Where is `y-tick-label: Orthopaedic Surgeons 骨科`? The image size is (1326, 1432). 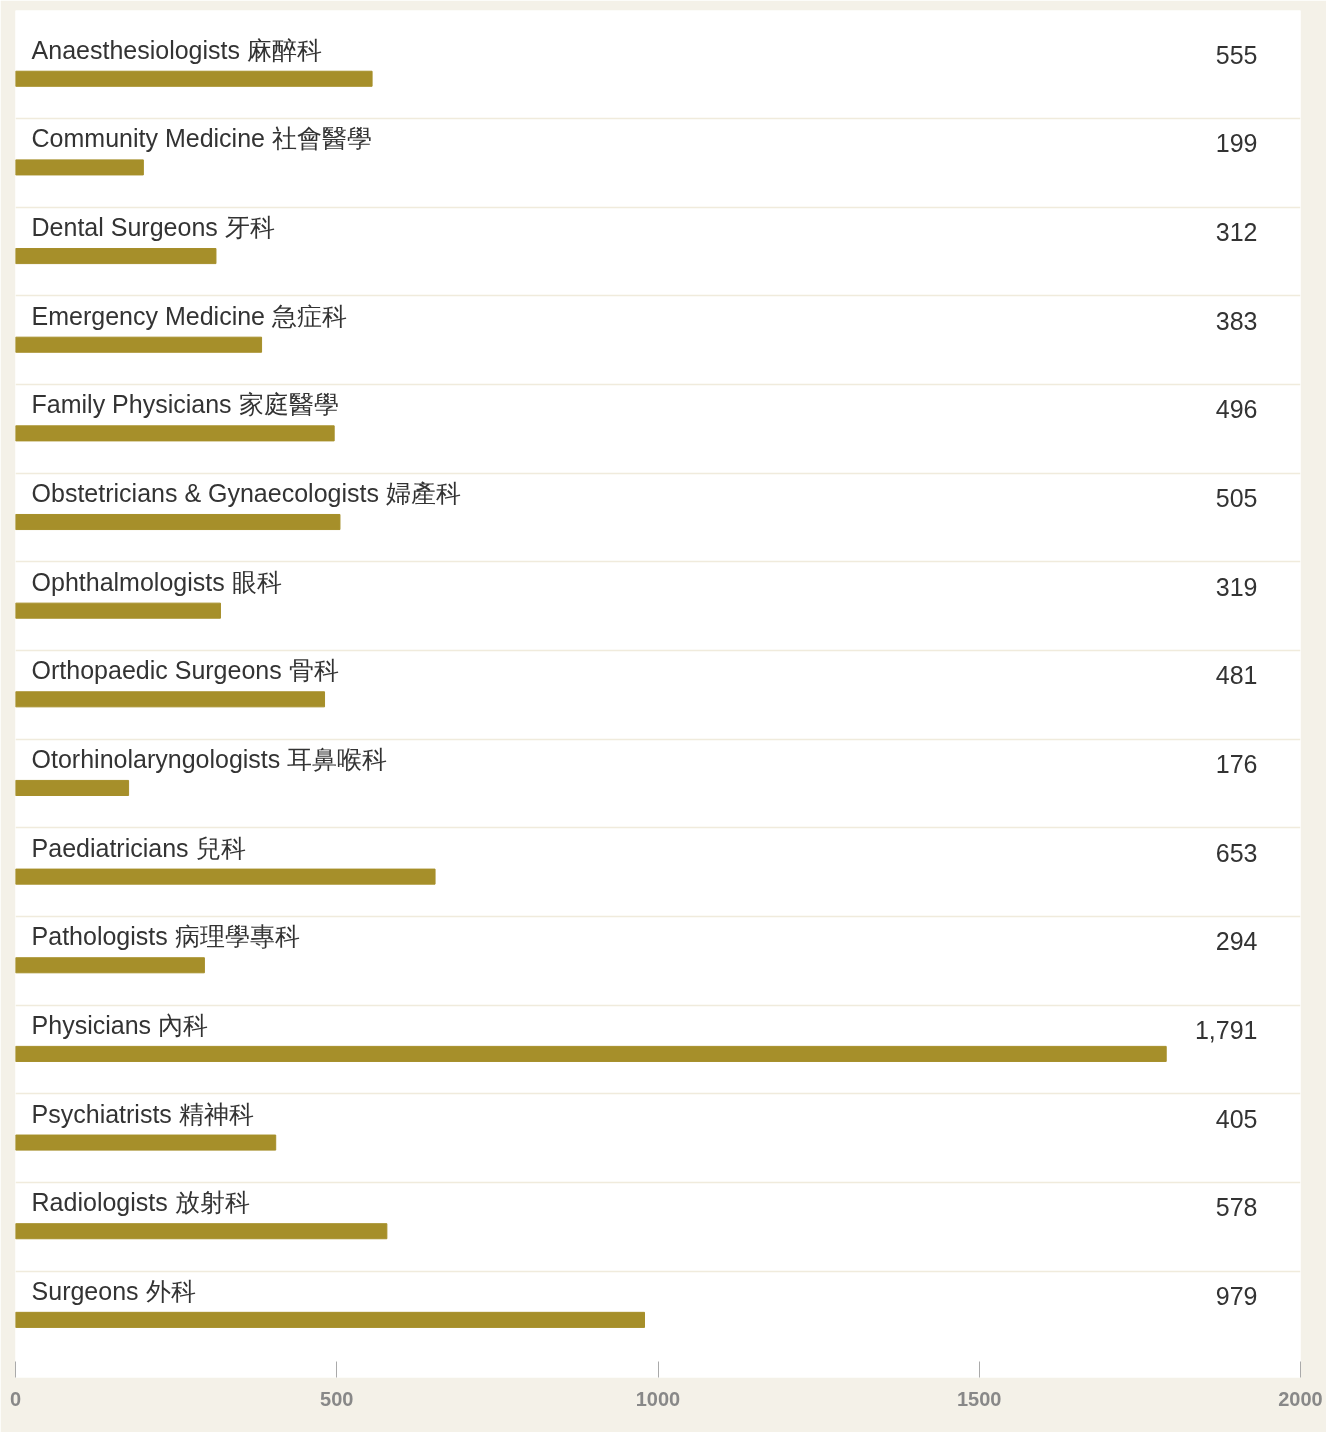 y-tick-label: Orthopaedic Surgeons 骨科 is located at coordinates (185, 670).